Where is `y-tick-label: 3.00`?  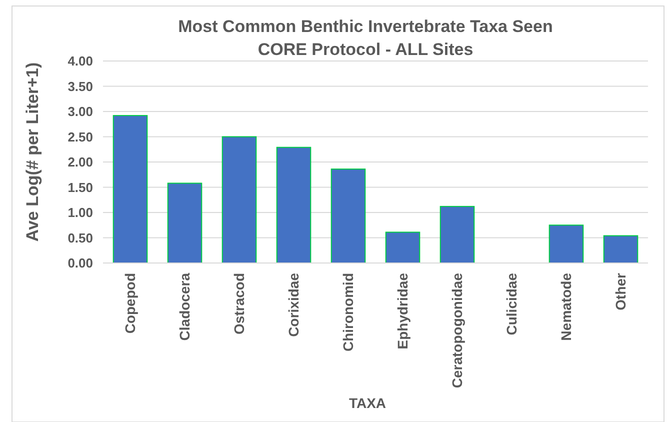 y-tick-label: 3.00 is located at coordinates (80, 112).